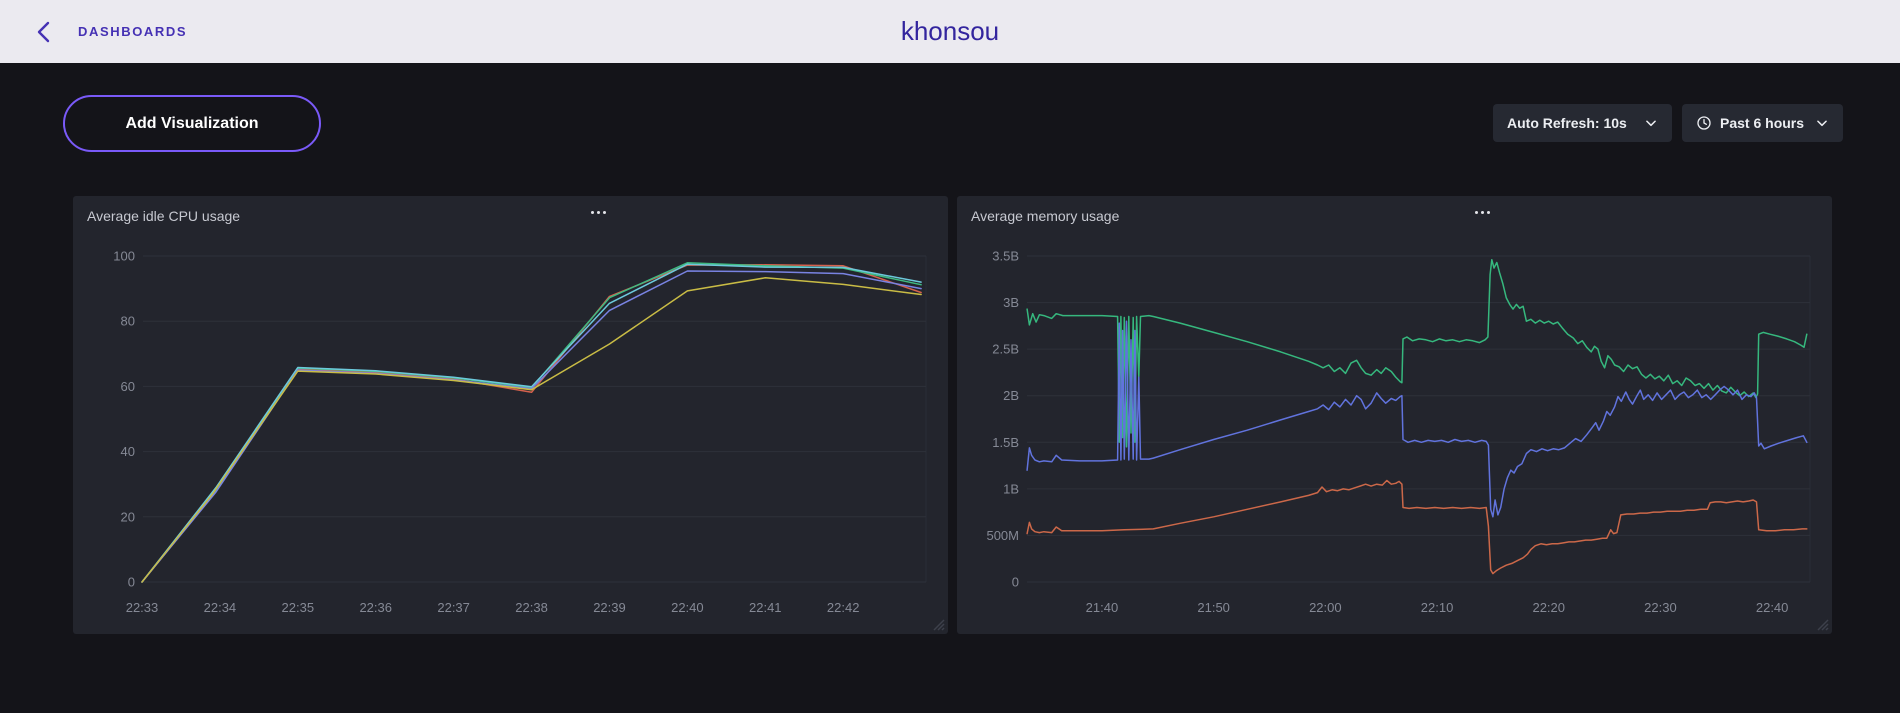 The height and width of the screenshot is (713, 1900). What do you see at coordinates (1011, 488) in the screenshot?
I see `svg-text: 1B` at bounding box center [1011, 488].